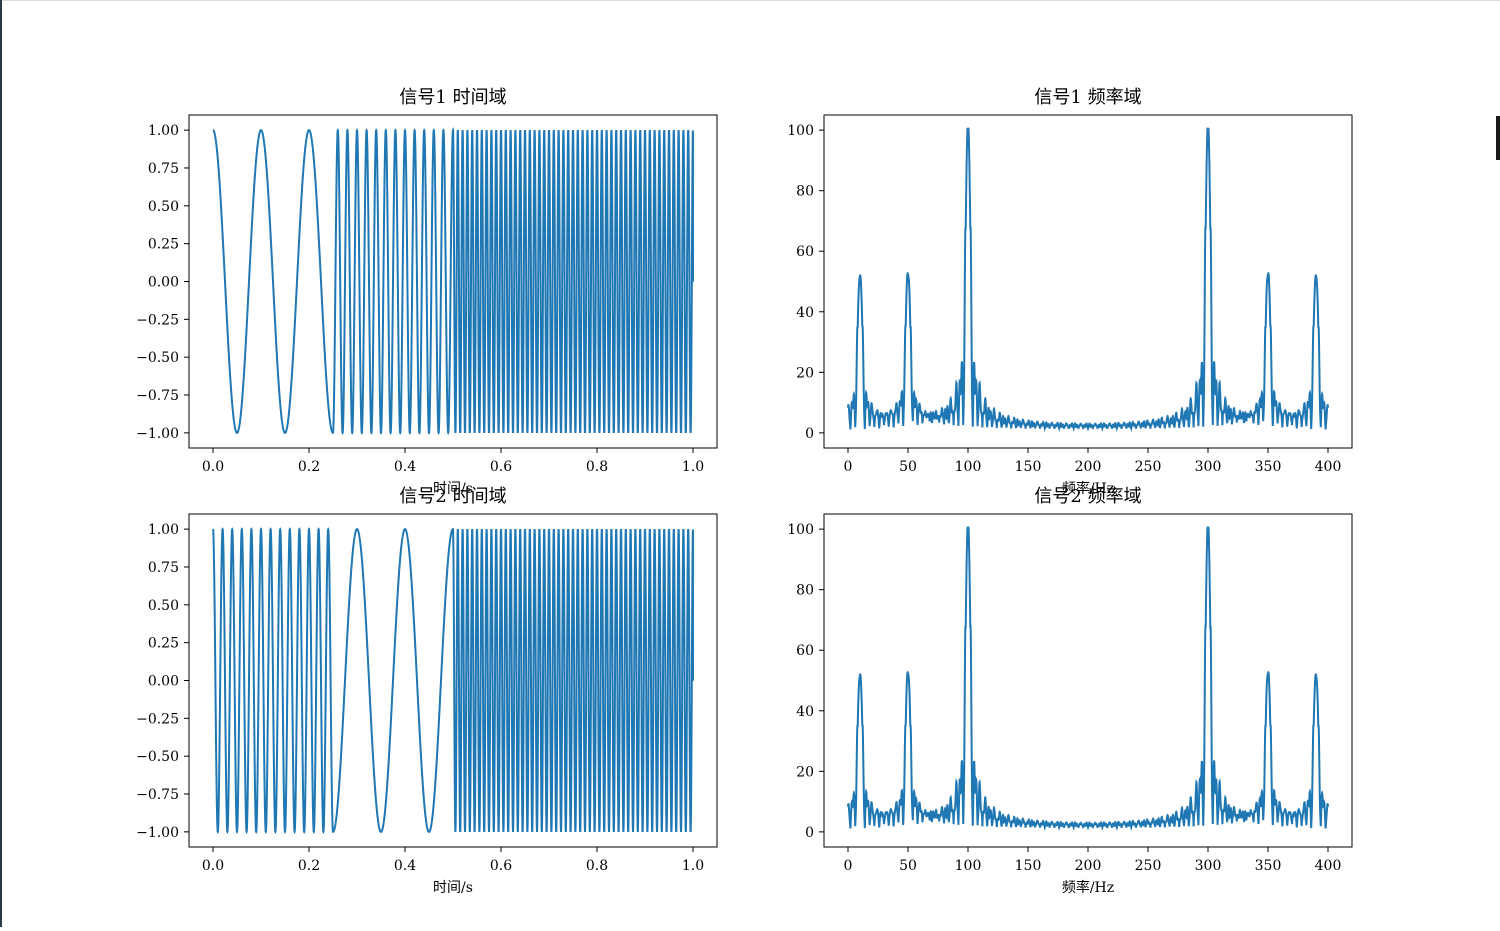 The width and height of the screenshot is (1500, 931). Describe the element at coordinates (452, 97) in the screenshot. I see `subplot-title: 信号1 时间域` at that location.